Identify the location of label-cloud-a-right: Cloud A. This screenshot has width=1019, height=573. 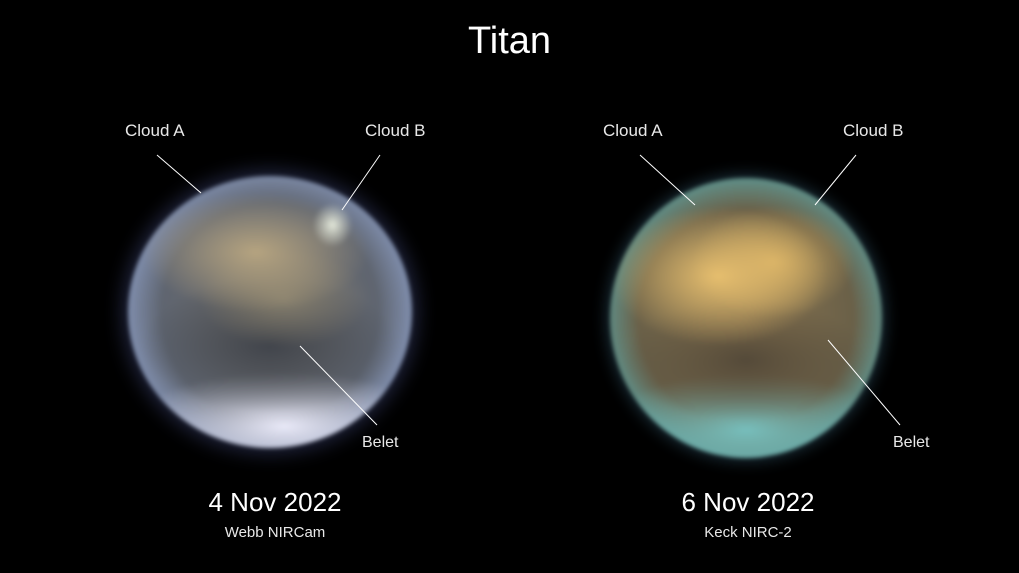
(633, 130).